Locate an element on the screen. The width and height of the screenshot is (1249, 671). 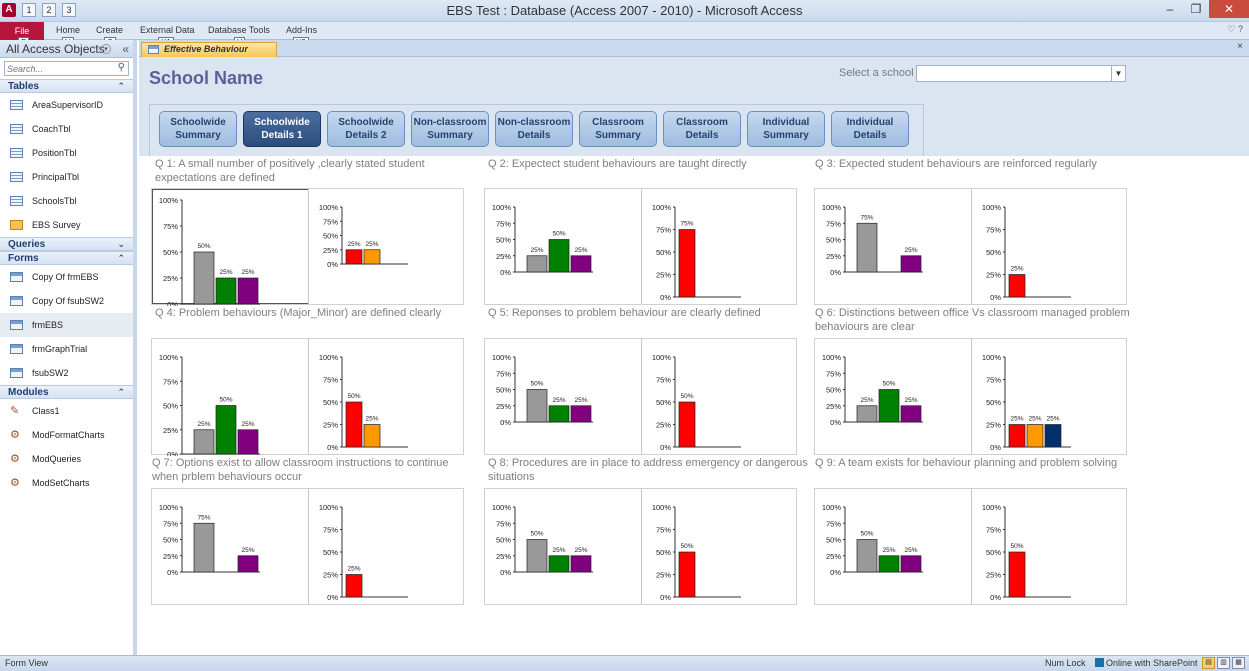
nav-item-frmebs: frmEBS is located at coordinates (66, 325).